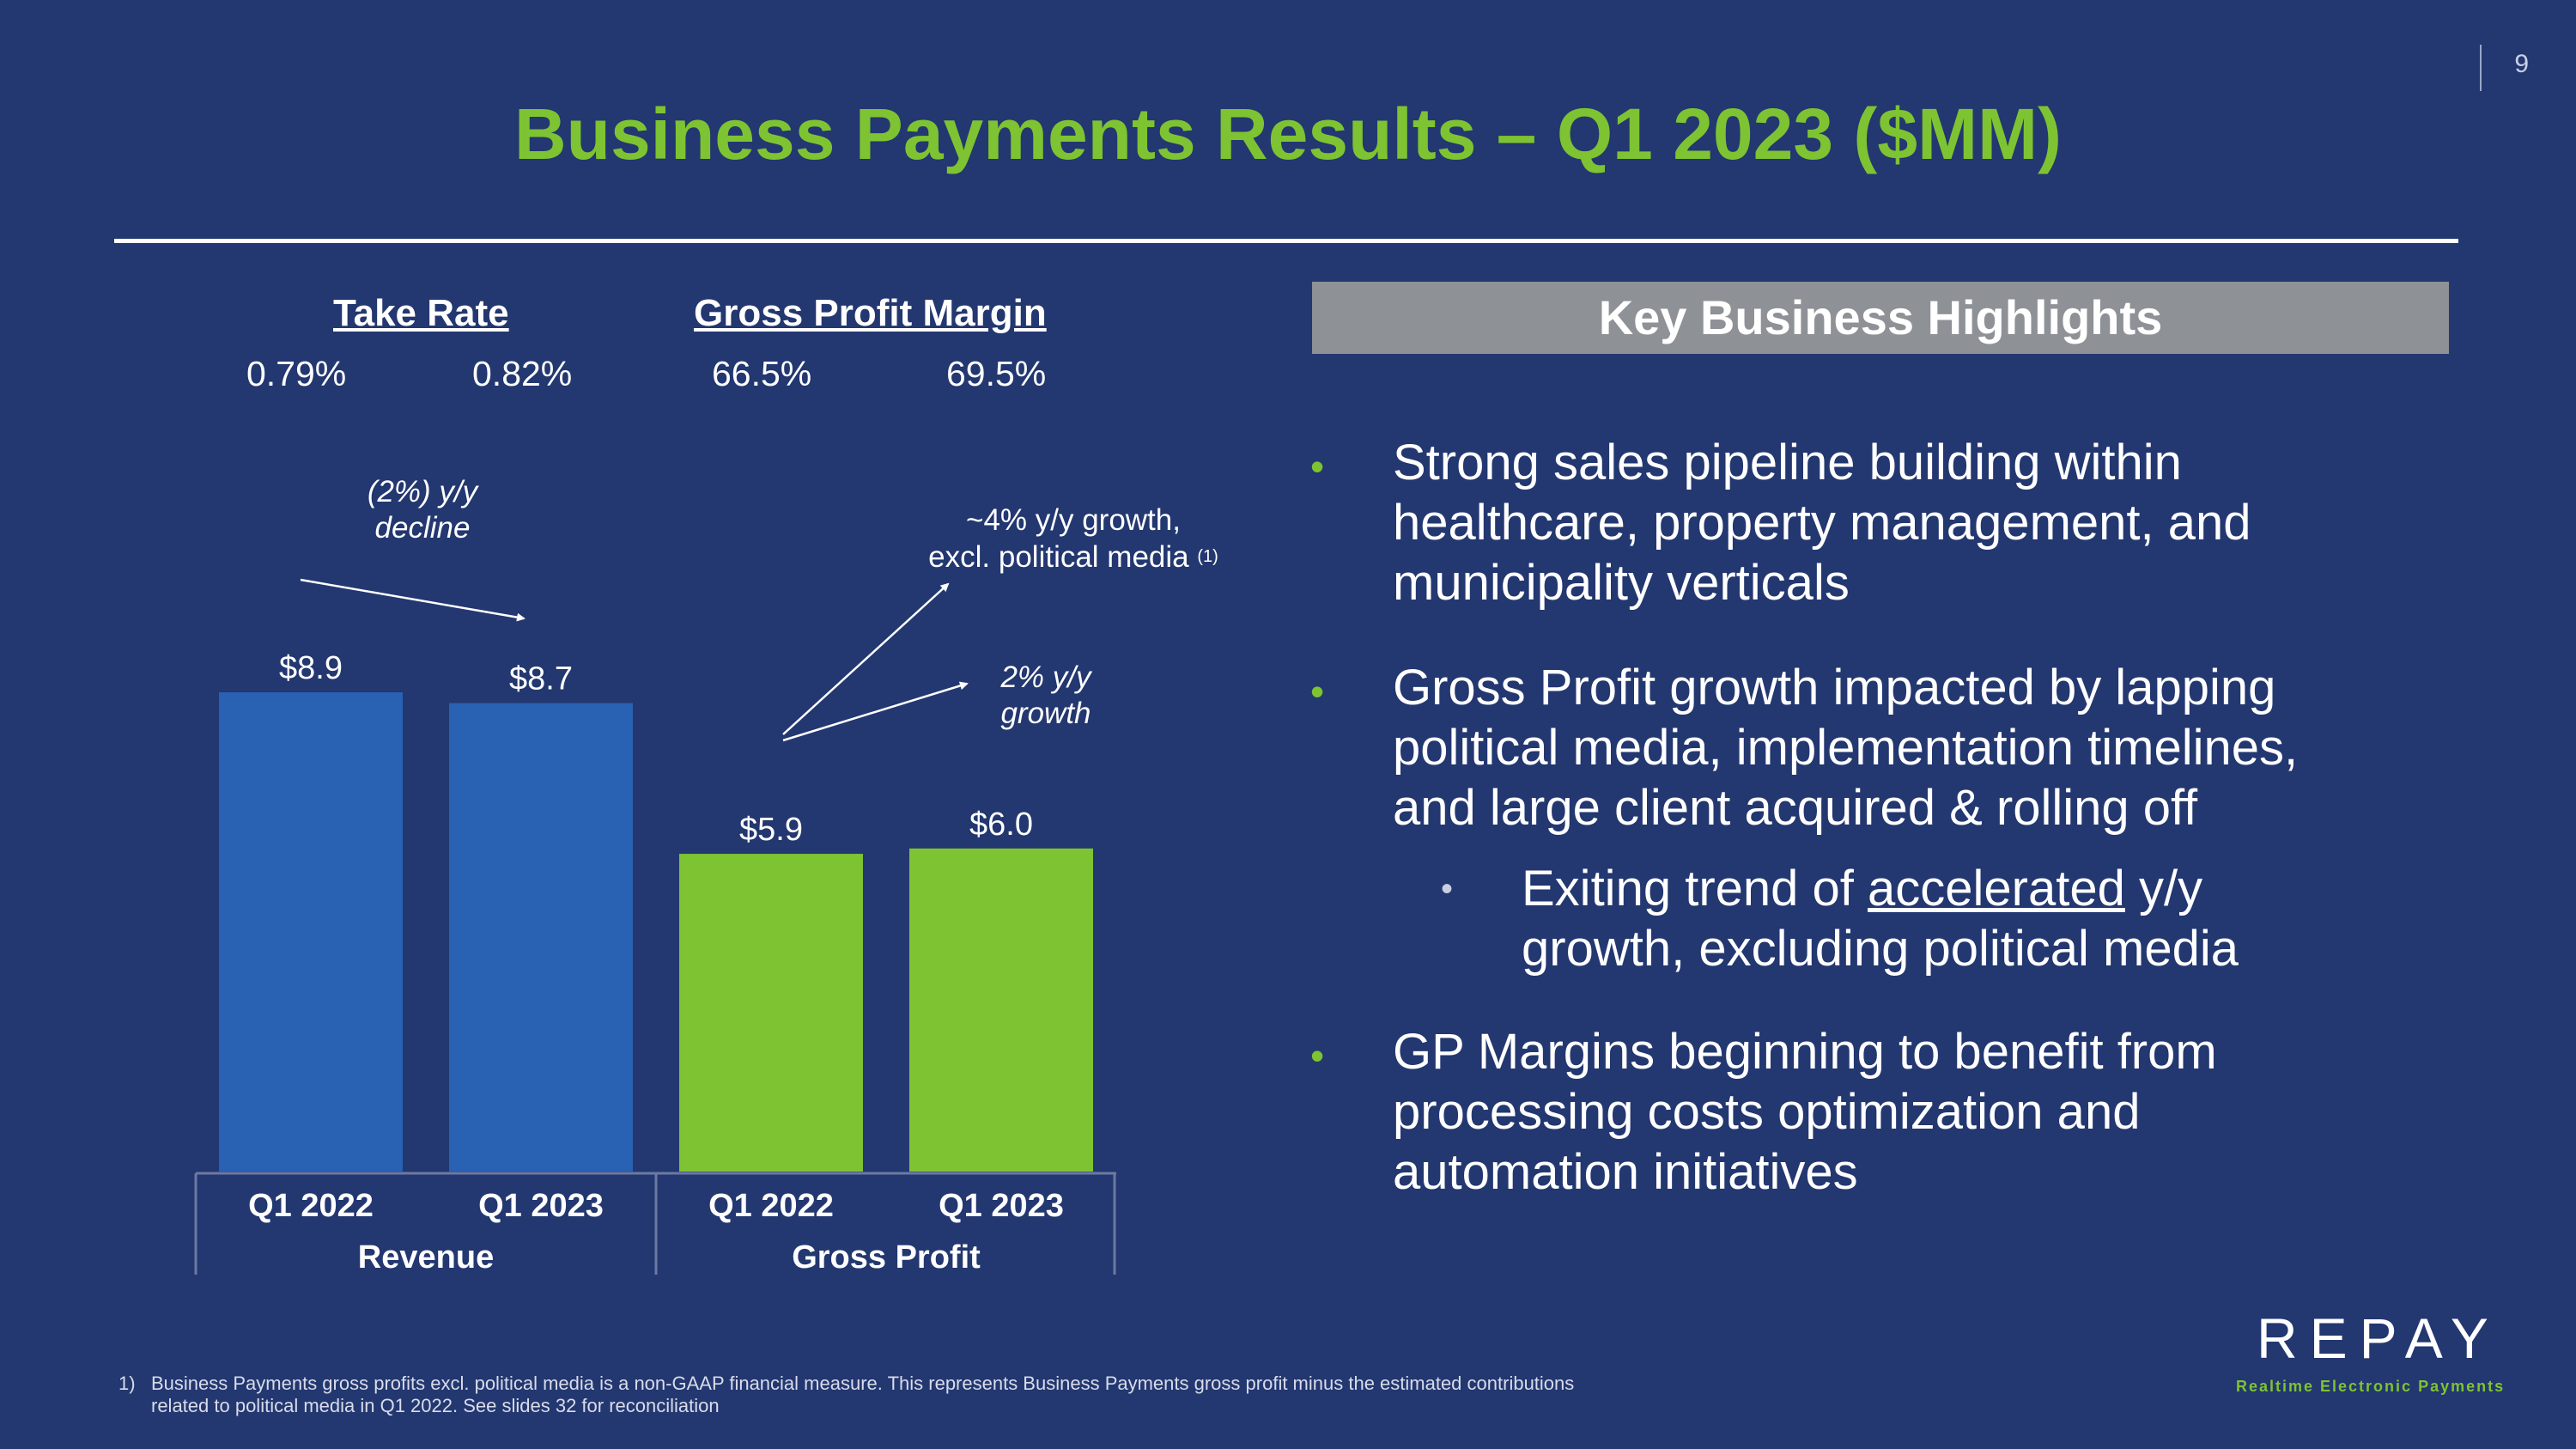 The width and height of the screenshot is (2576, 1449). What do you see at coordinates (1625, 1172) in the screenshot?
I see `highlight-3-line3: automation initiatives` at bounding box center [1625, 1172].